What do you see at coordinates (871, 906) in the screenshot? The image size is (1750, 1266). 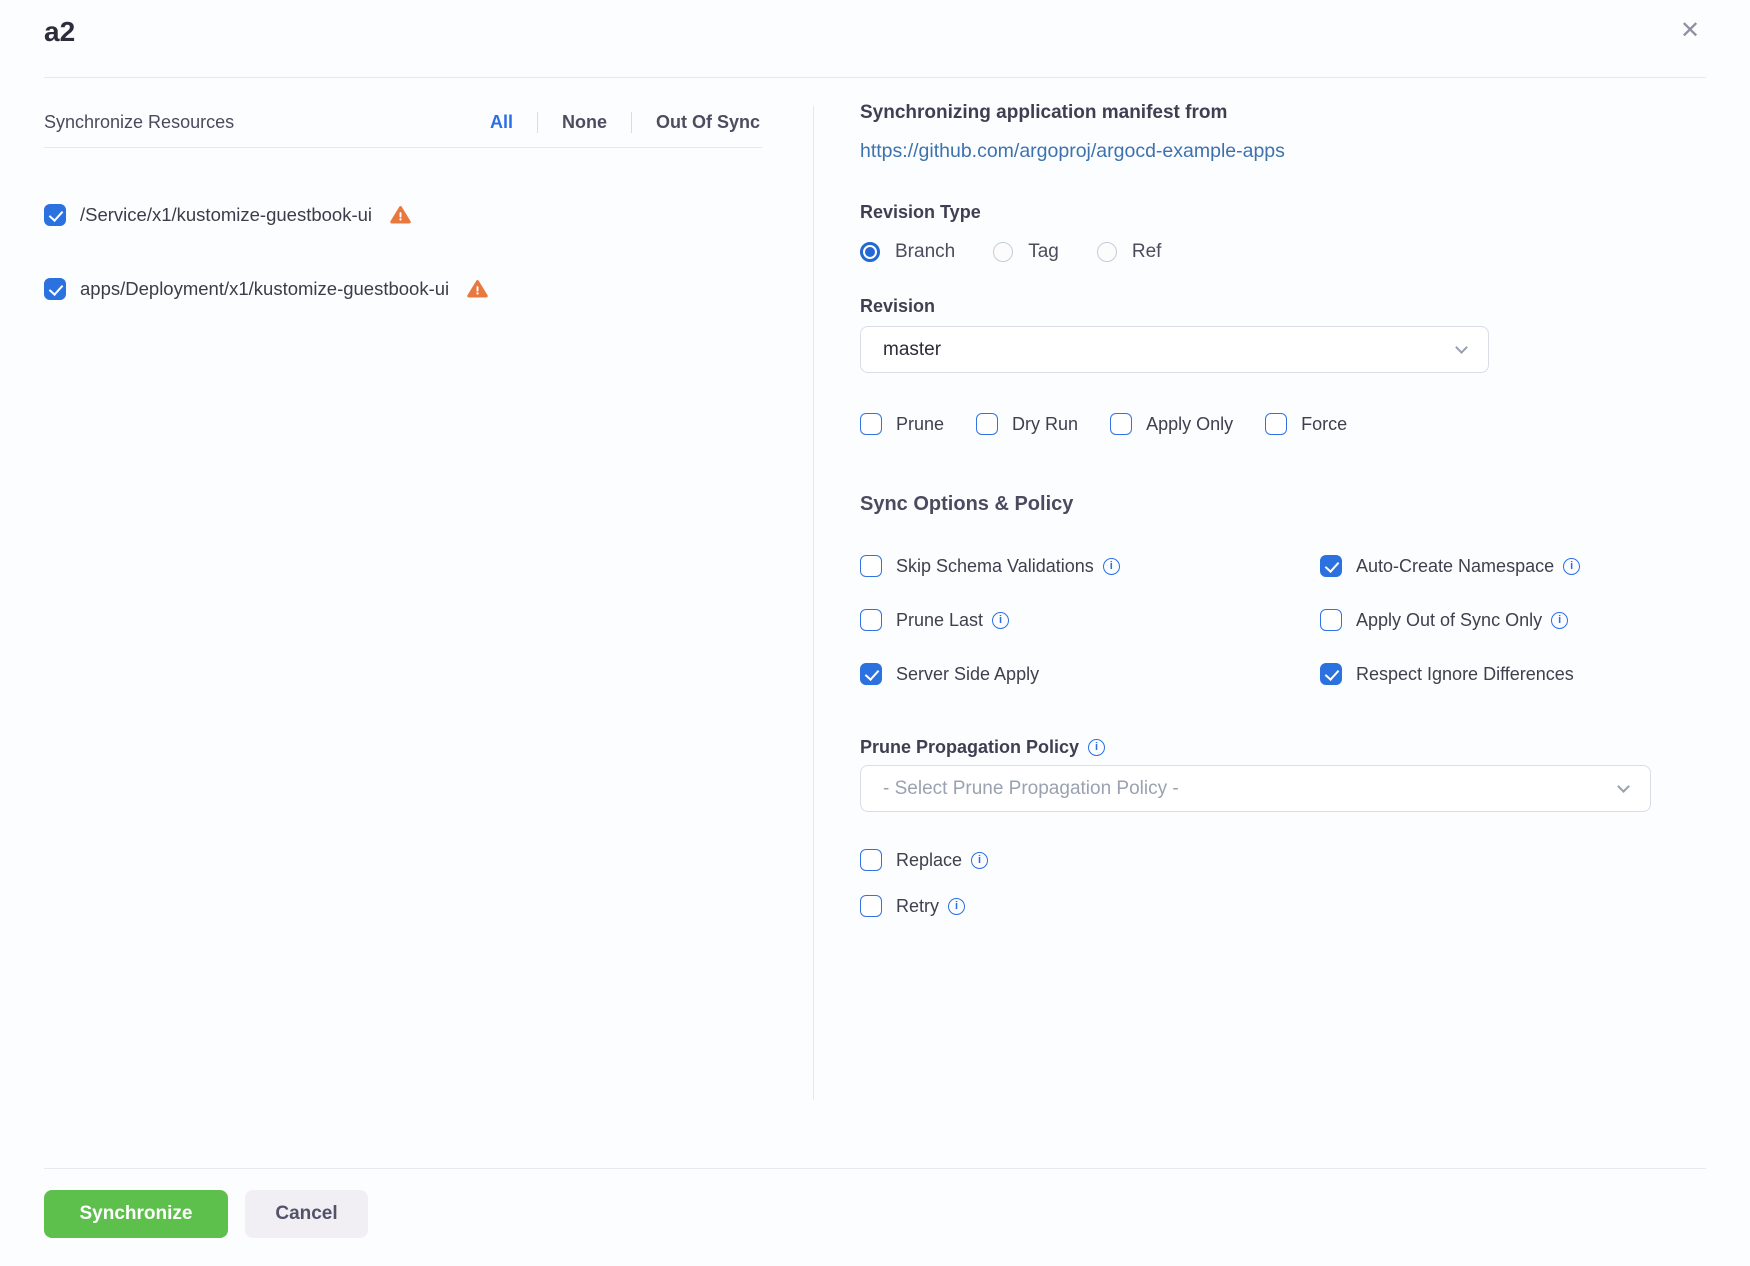 I see `retry-checkbox` at bounding box center [871, 906].